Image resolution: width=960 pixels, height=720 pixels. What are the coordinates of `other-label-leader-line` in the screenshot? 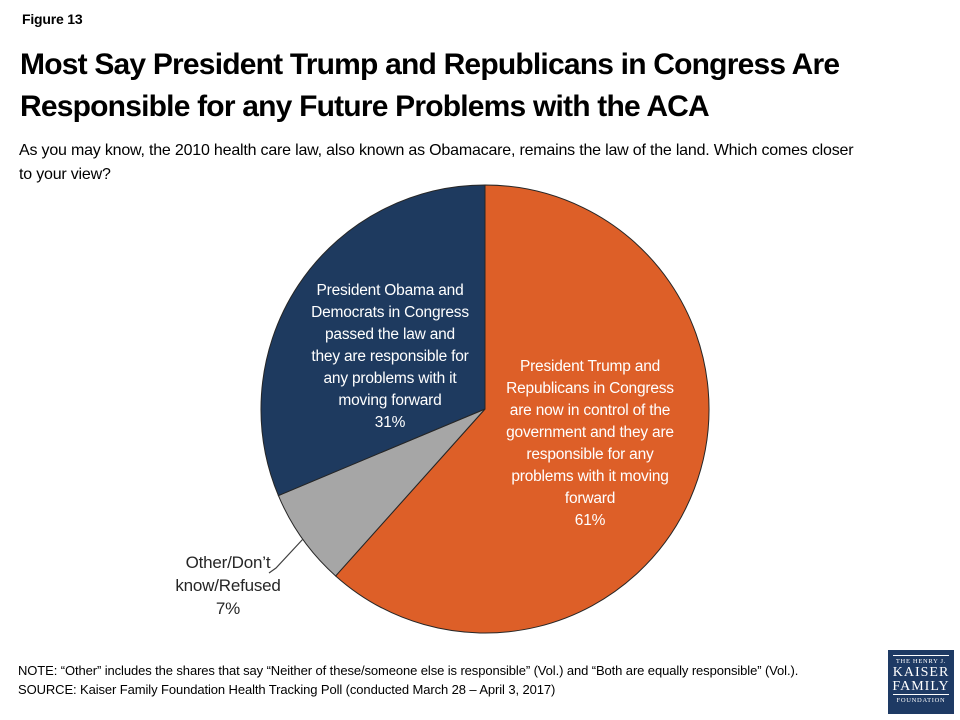 It's located at (286, 556).